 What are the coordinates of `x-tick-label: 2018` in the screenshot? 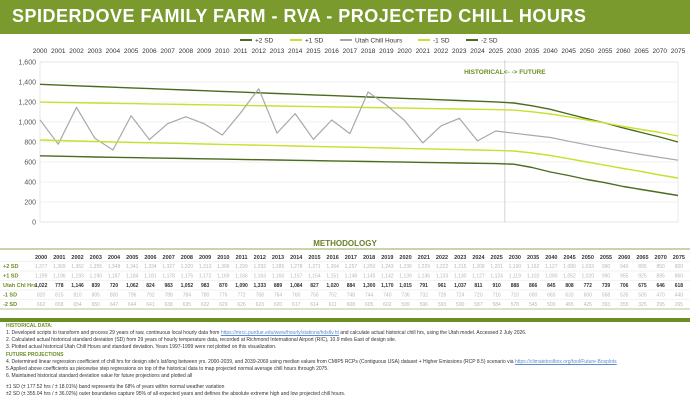 It's located at (368, 51).